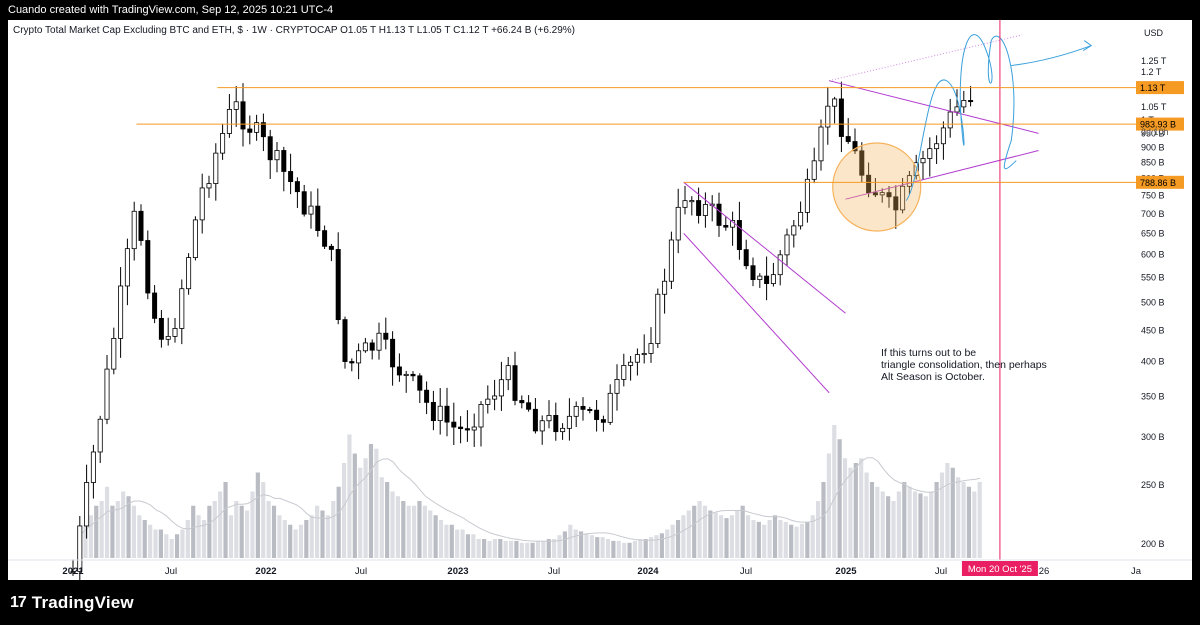 This screenshot has height=625, width=1200. Describe the element at coordinates (942, 175) in the screenshot. I see `triangle-lower-line` at that location.